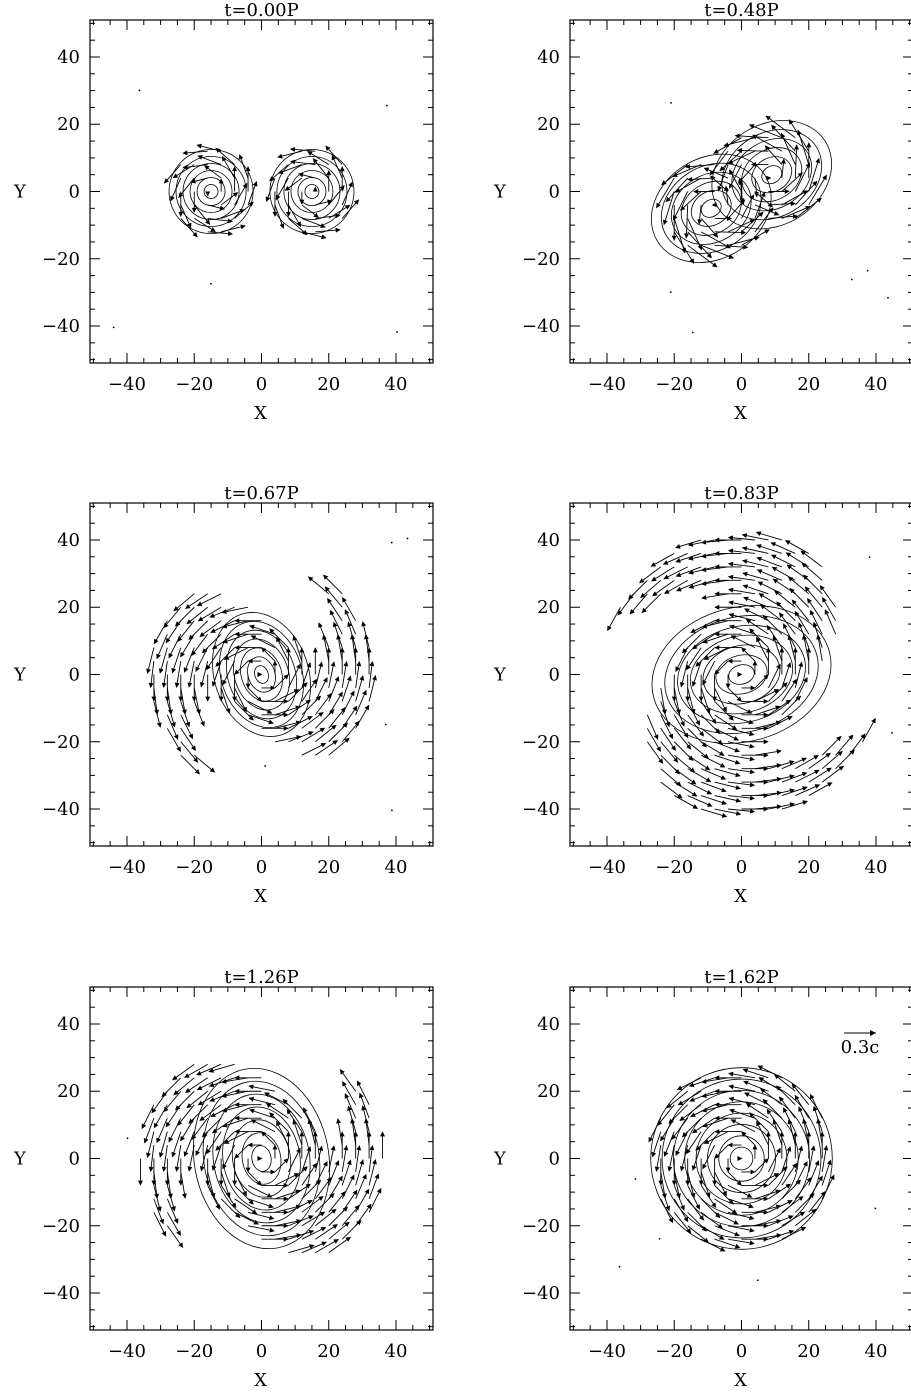 Image resolution: width=911 pixels, height=1393 pixels. What do you see at coordinates (740, 1158) in the screenshot?
I see `axis-ticks` at bounding box center [740, 1158].